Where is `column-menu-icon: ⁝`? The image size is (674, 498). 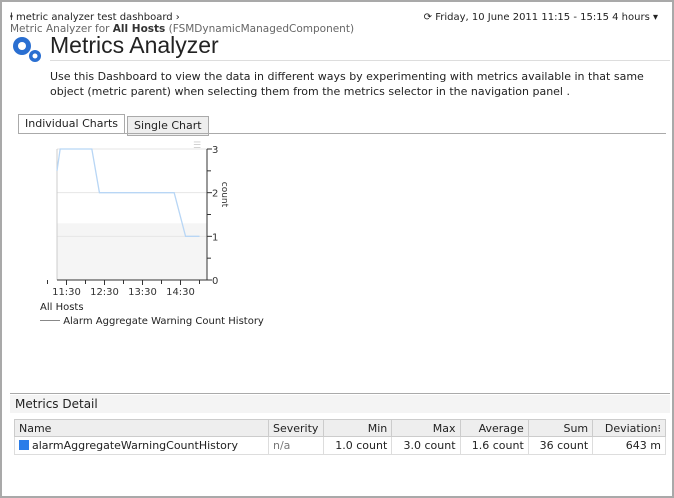 column-menu-icon: ⁝ is located at coordinates (659, 428).